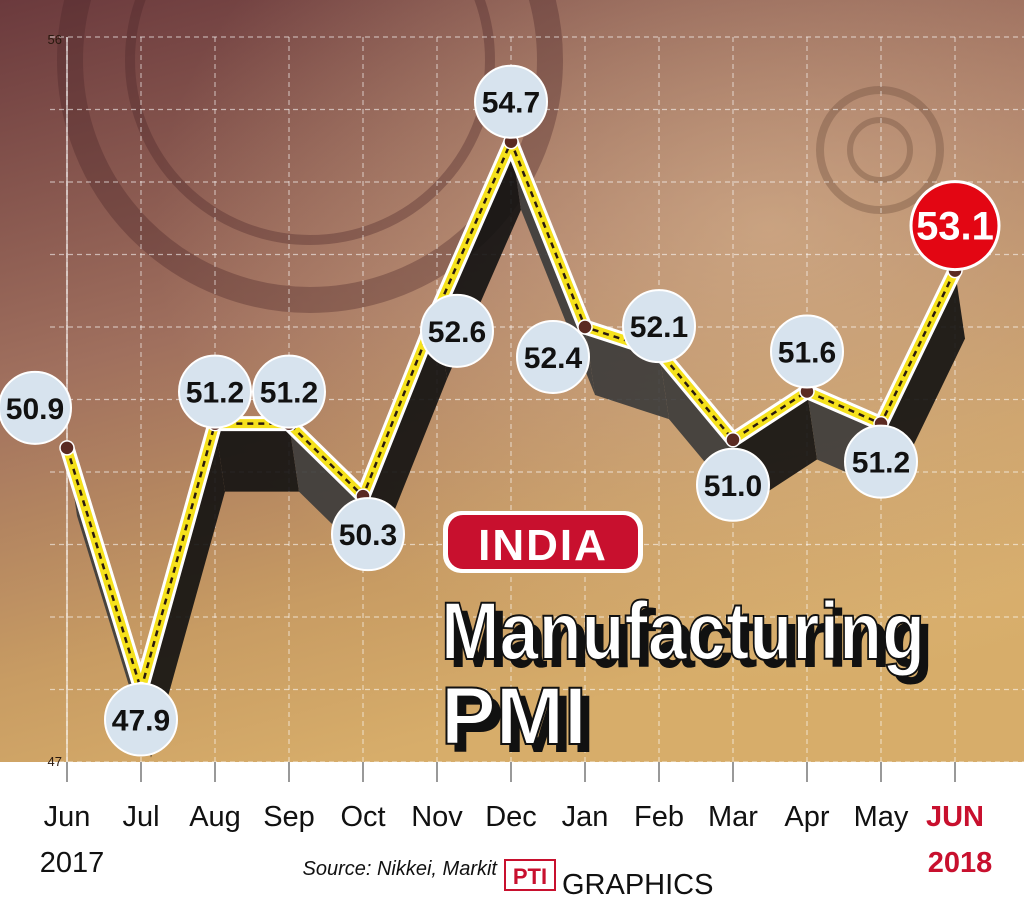  I want to click on value-label: 51.0, so click(733, 486).